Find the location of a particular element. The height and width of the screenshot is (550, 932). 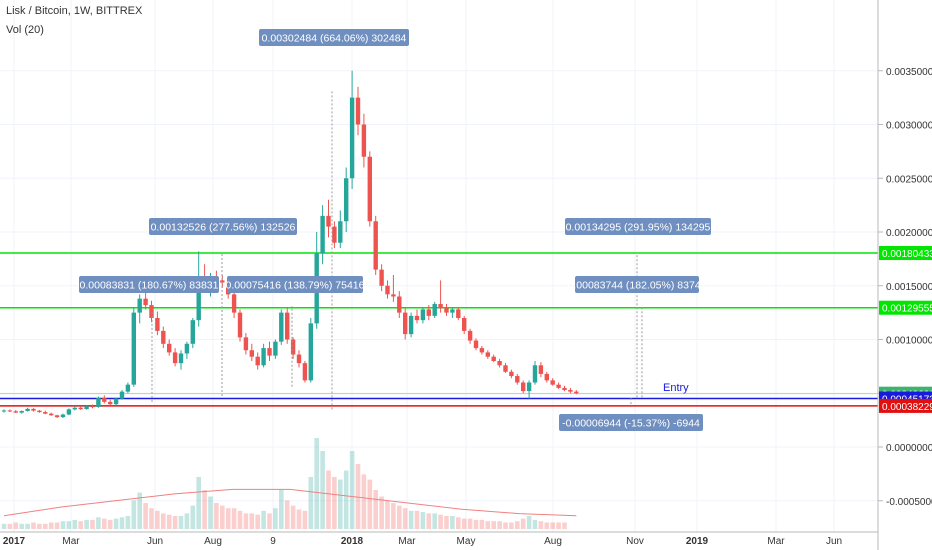

time-label: 9 is located at coordinates (273, 541).